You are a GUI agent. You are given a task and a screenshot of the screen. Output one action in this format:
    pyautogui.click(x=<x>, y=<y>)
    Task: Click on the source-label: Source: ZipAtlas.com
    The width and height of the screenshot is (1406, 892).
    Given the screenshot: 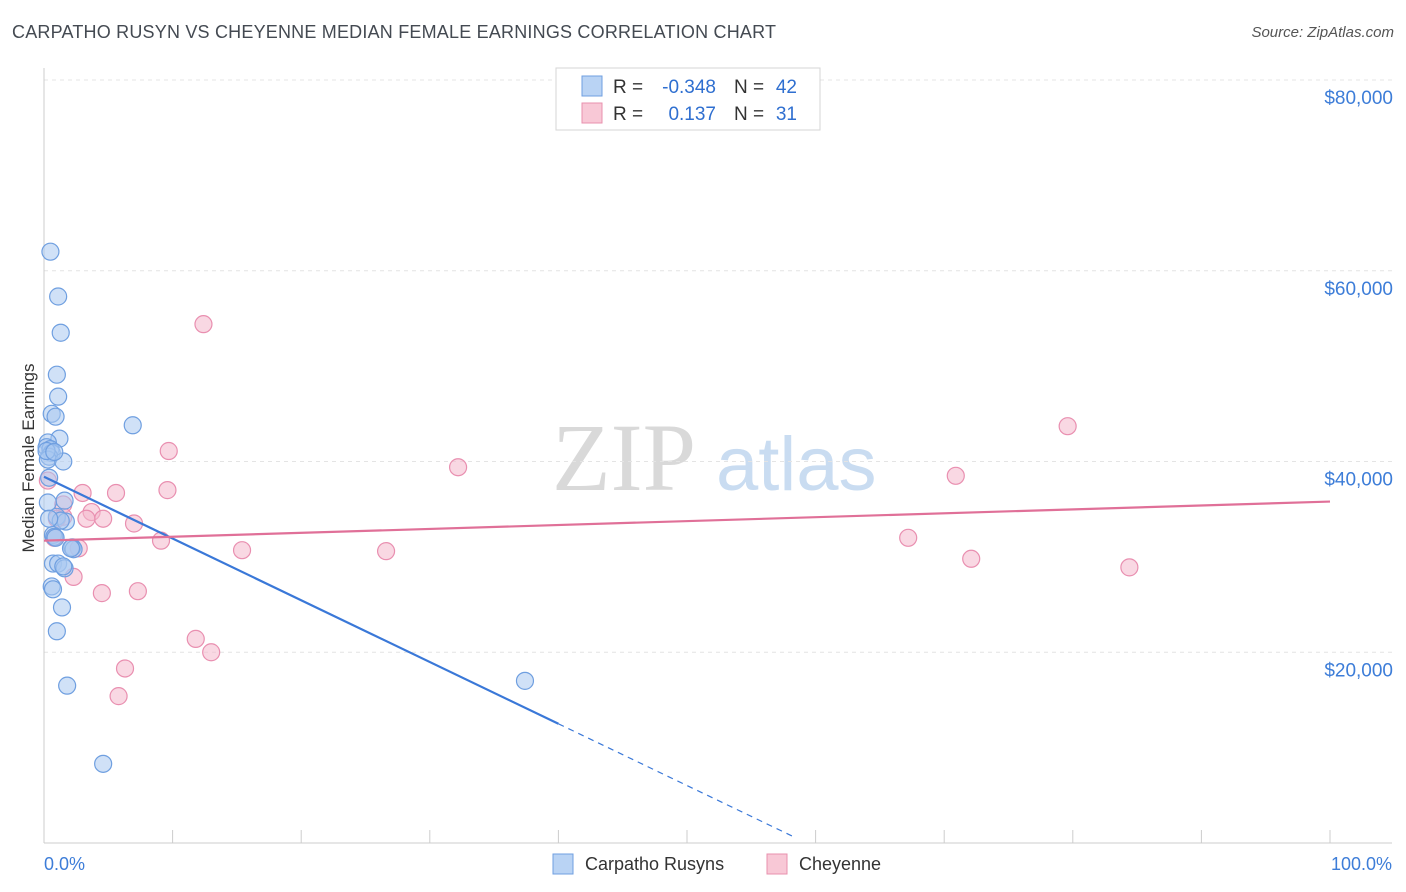 What is the action you would take?
    pyautogui.click(x=1322, y=32)
    